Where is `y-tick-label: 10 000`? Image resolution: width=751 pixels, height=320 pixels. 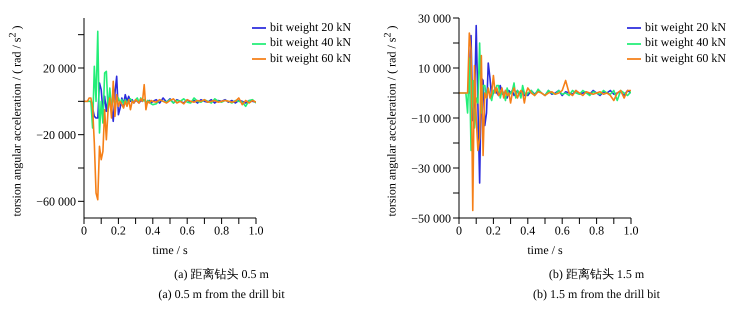
y-tick-label: 10 000 is located at coordinates (434, 68).